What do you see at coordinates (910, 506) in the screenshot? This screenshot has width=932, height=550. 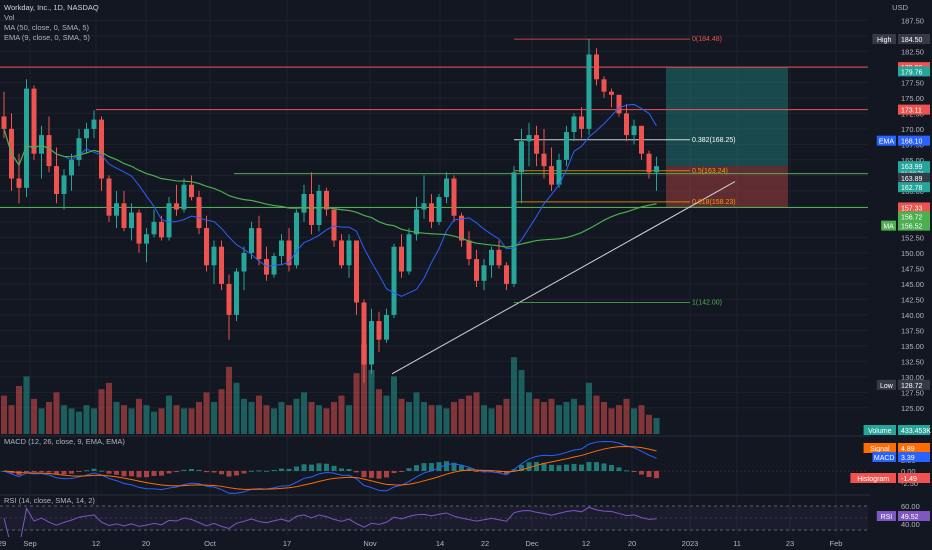 I see `rsi-tick-label: 60.00` at bounding box center [910, 506].